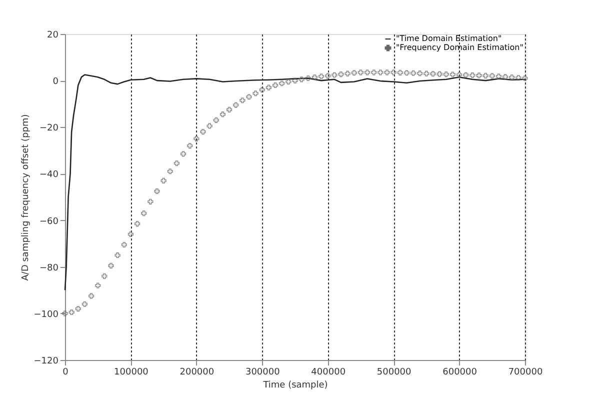  Describe the element at coordinates (25, 197) in the screenshot. I see `y-axis-title: A/D sampling frequency offset (ppm)` at that location.